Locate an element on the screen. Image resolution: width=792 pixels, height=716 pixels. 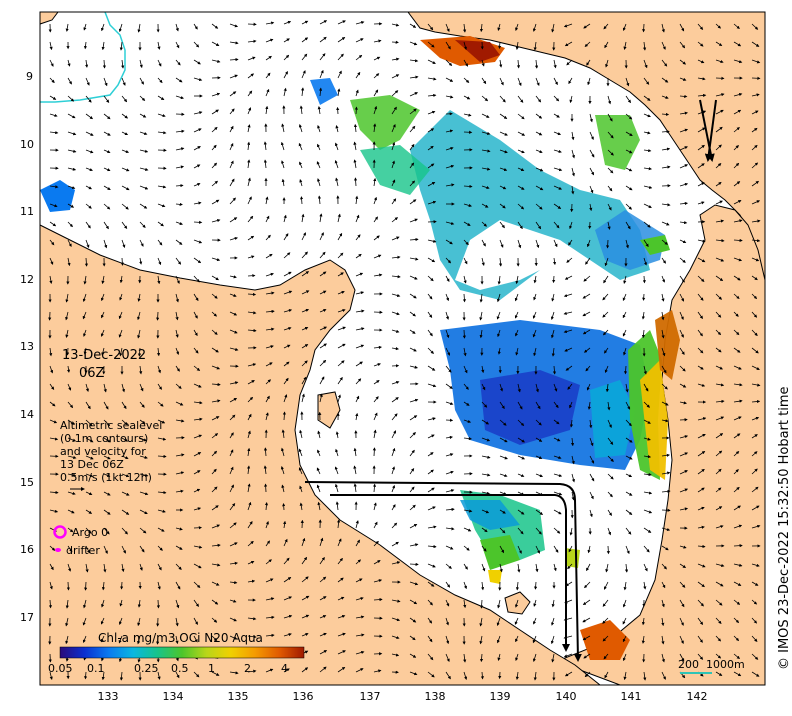
colorbar-tick: 0.05 is located at coordinates (60, 668).